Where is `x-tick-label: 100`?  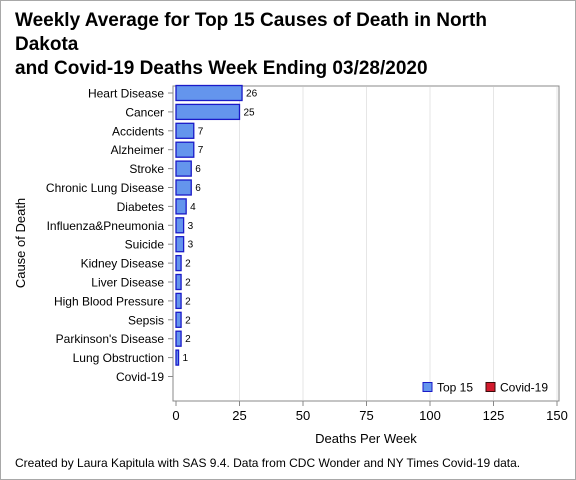
x-tick-label: 100 is located at coordinates (430, 415).